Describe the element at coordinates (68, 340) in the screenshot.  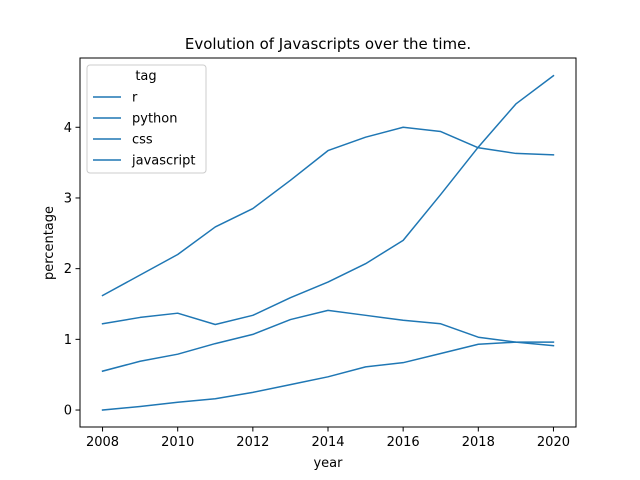
I see `y-tick-label: 1` at that location.